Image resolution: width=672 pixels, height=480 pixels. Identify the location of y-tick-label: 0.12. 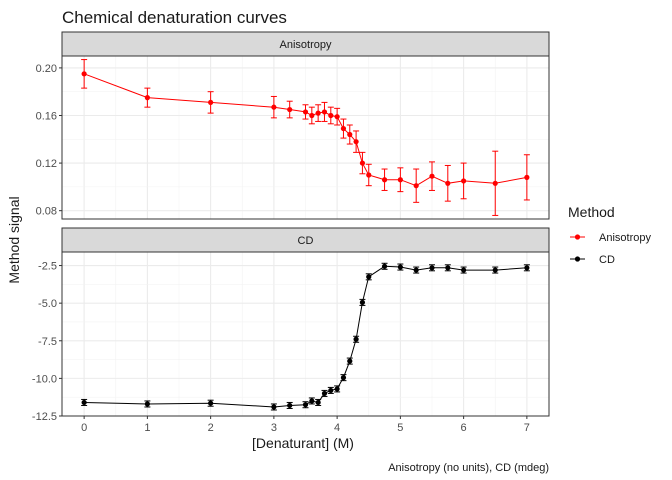
(46, 164).